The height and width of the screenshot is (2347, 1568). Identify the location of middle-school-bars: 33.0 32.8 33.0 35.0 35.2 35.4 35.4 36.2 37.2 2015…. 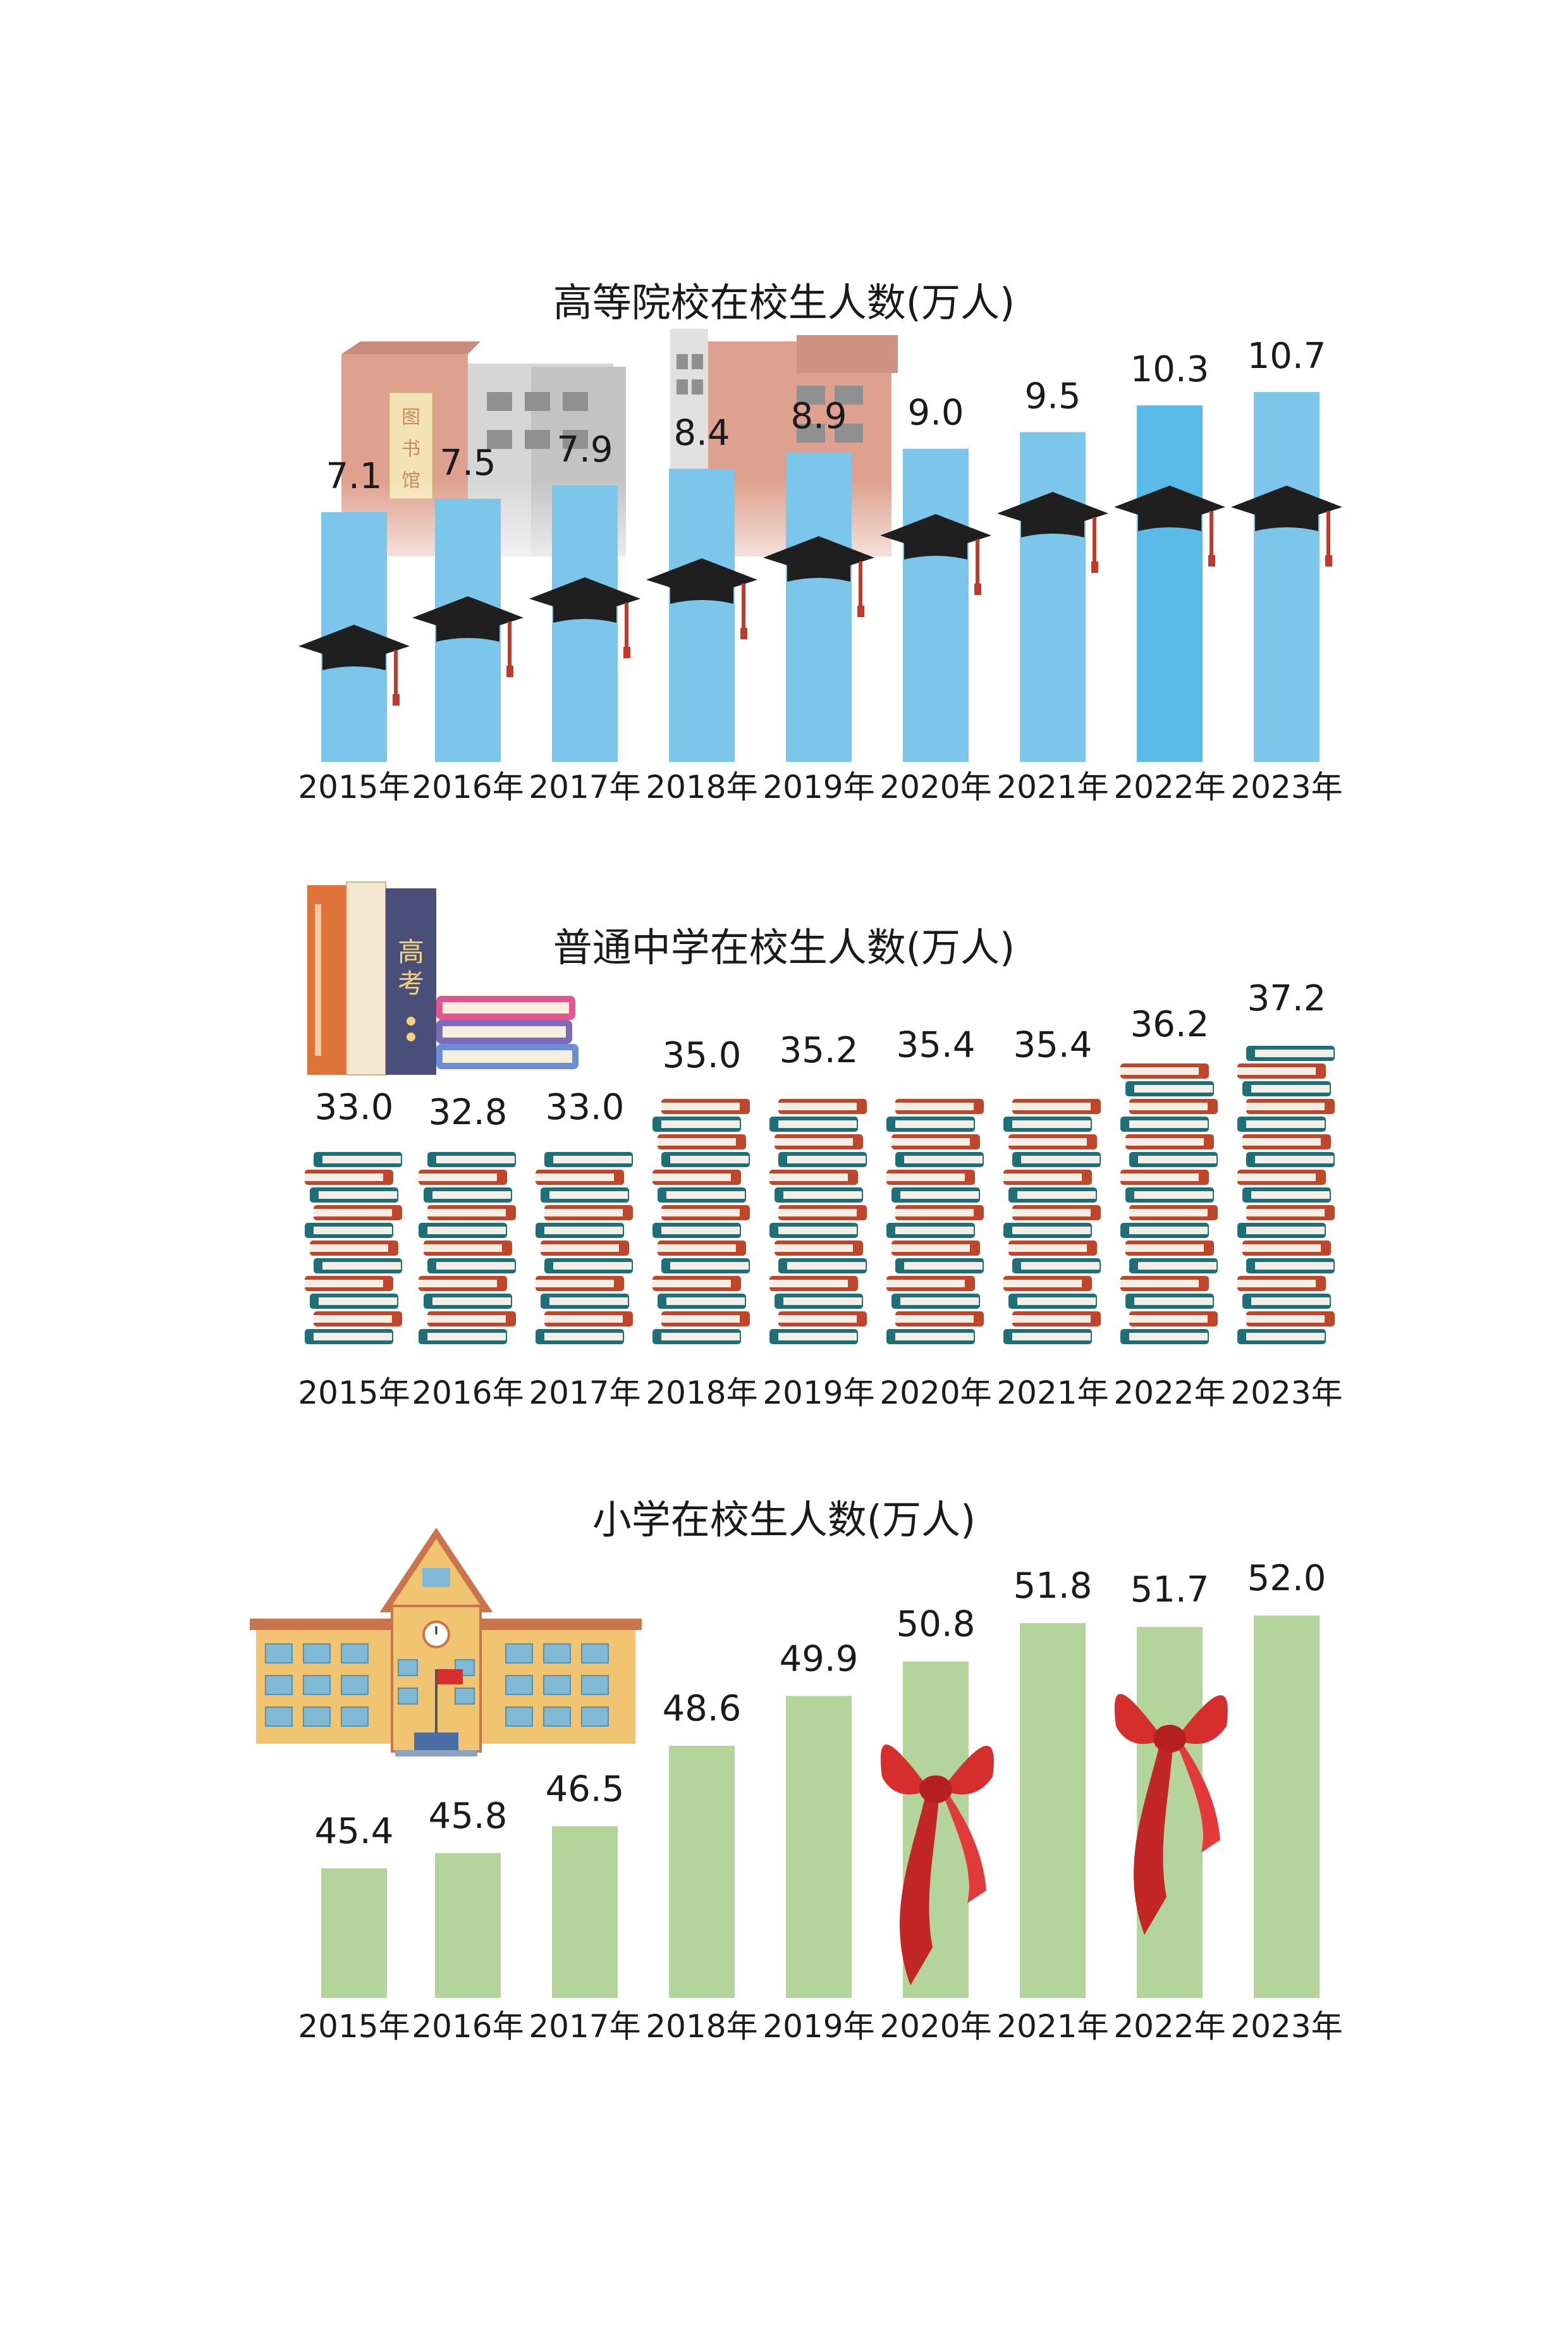
(820, 1194).